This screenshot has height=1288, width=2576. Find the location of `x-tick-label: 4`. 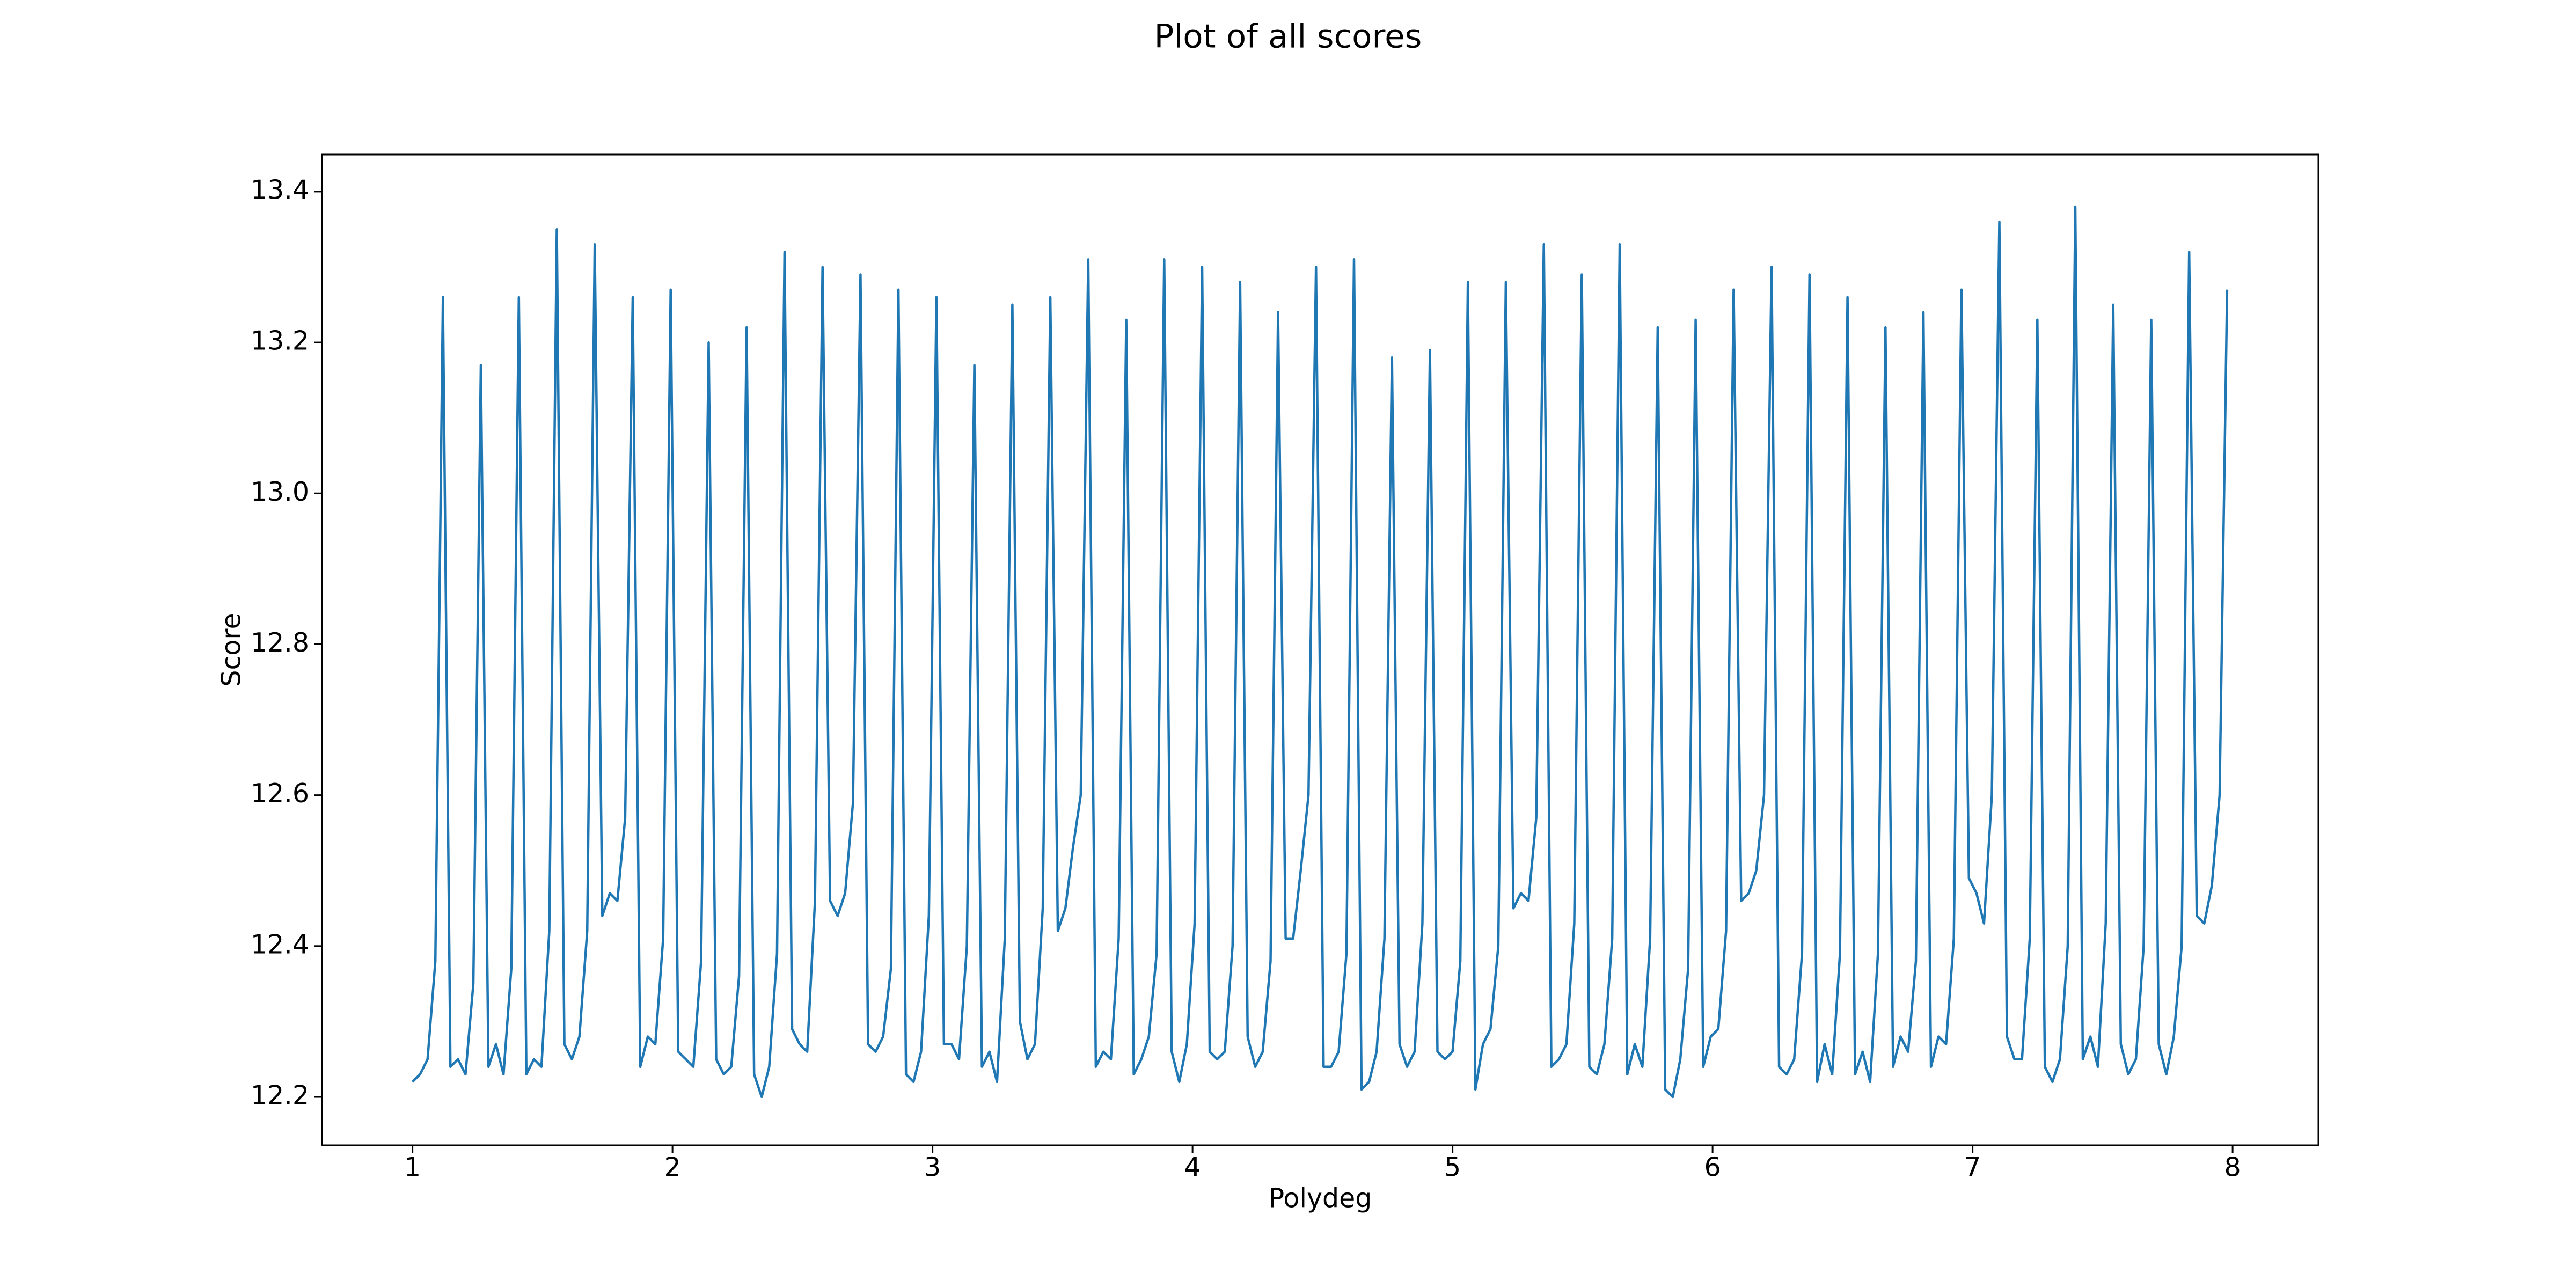

x-tick-label: 4 is located at coordinates (1192, 1167).